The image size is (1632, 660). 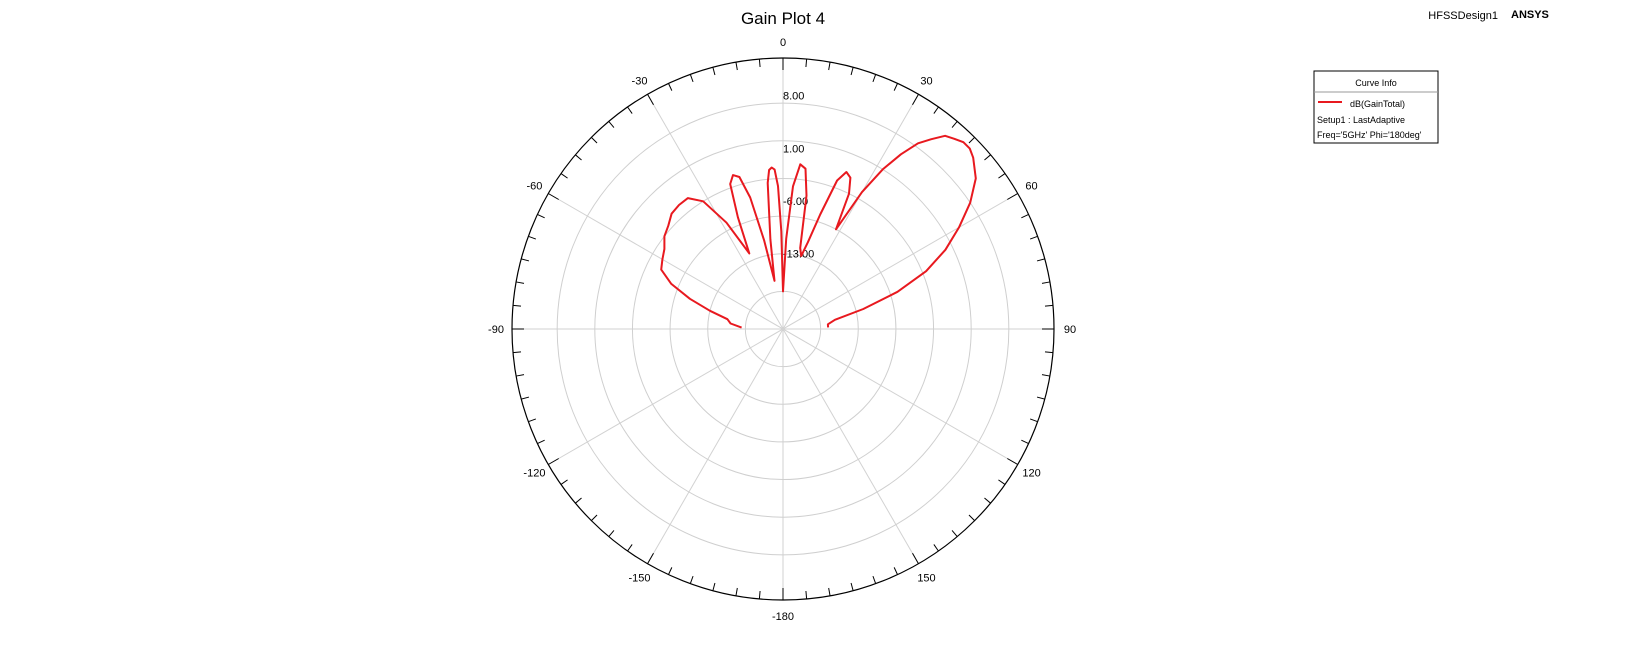 What do you see at coordinates (1530, 15) in the screenshot?
I see `ansys-logo: ANSYS` at bounding box center [1530, 15].